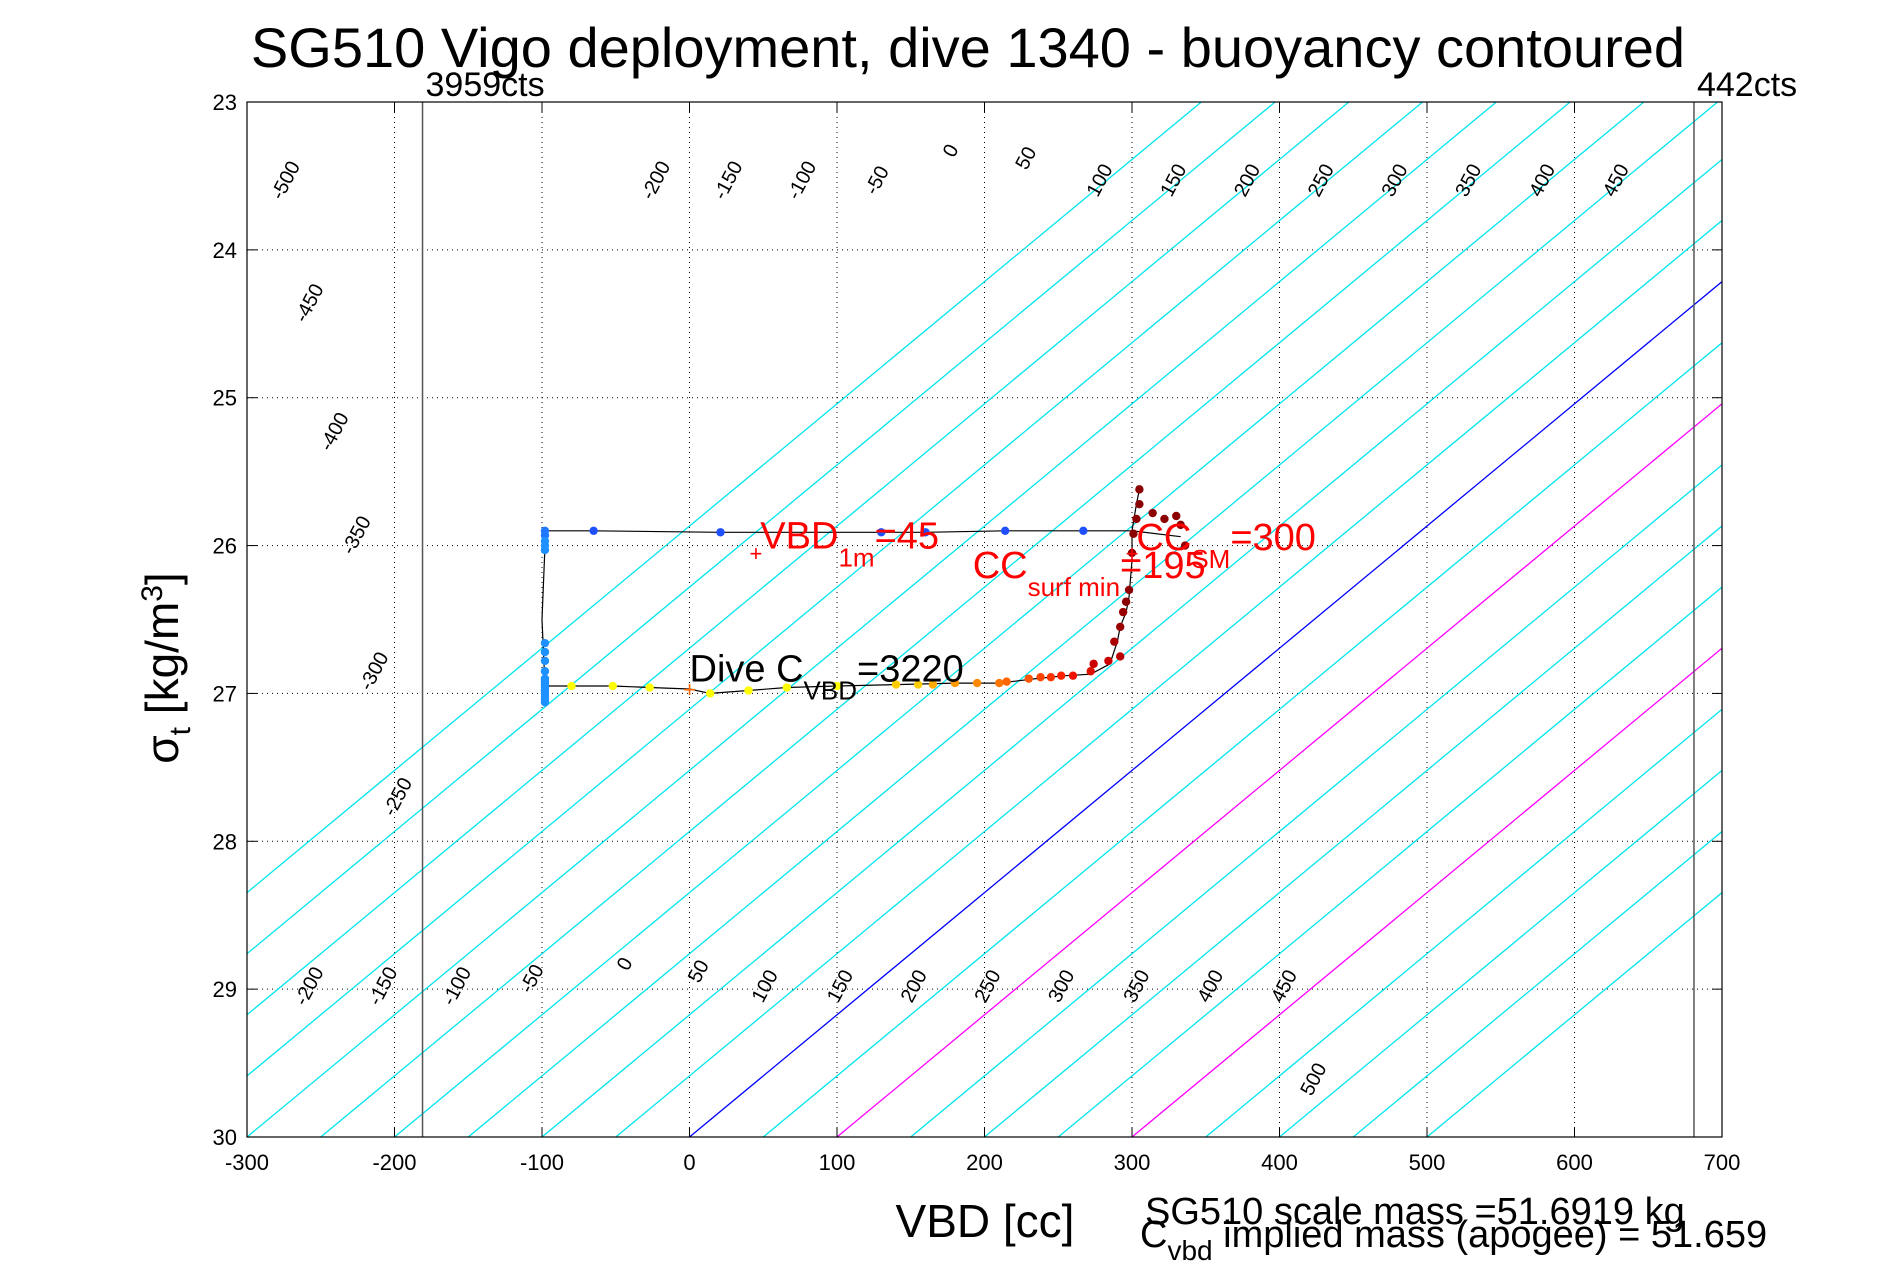  Describe the element at coordinates (225, 102) in the screenshot. I see `y-tick-label: 23` at that location.